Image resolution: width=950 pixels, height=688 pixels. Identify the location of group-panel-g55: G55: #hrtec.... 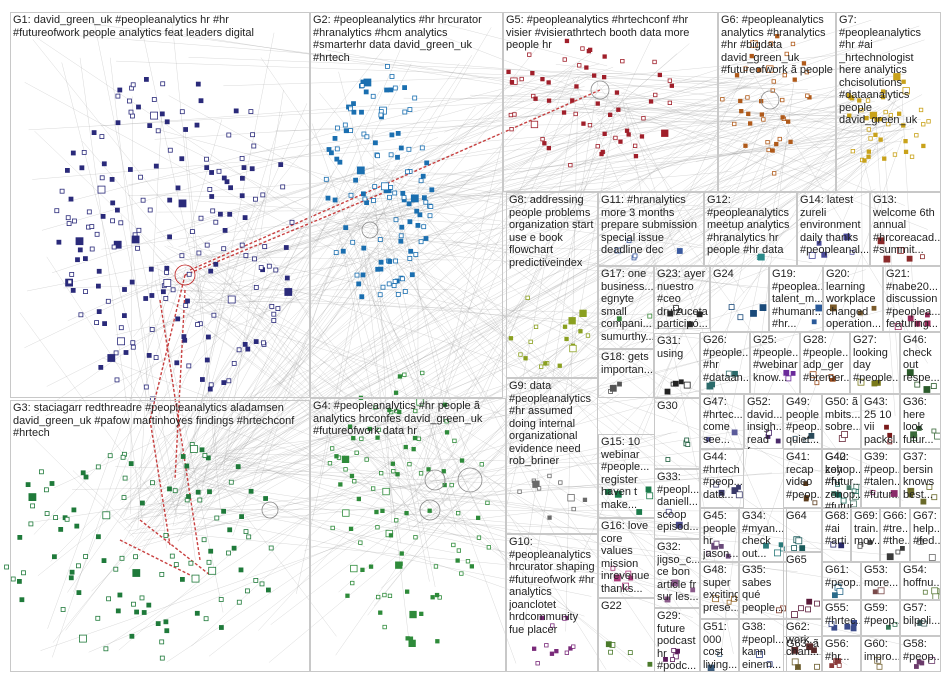
(841, 618).